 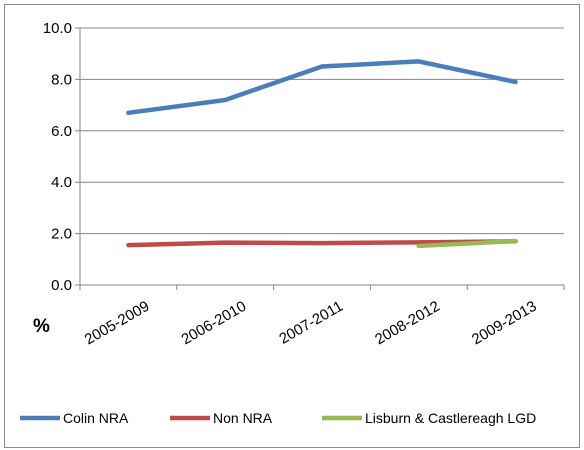 What do you see at coordinates (61, 182) in the screenshot?
I see `y-tick-label: 4.0` at bounding box center [61, 182].